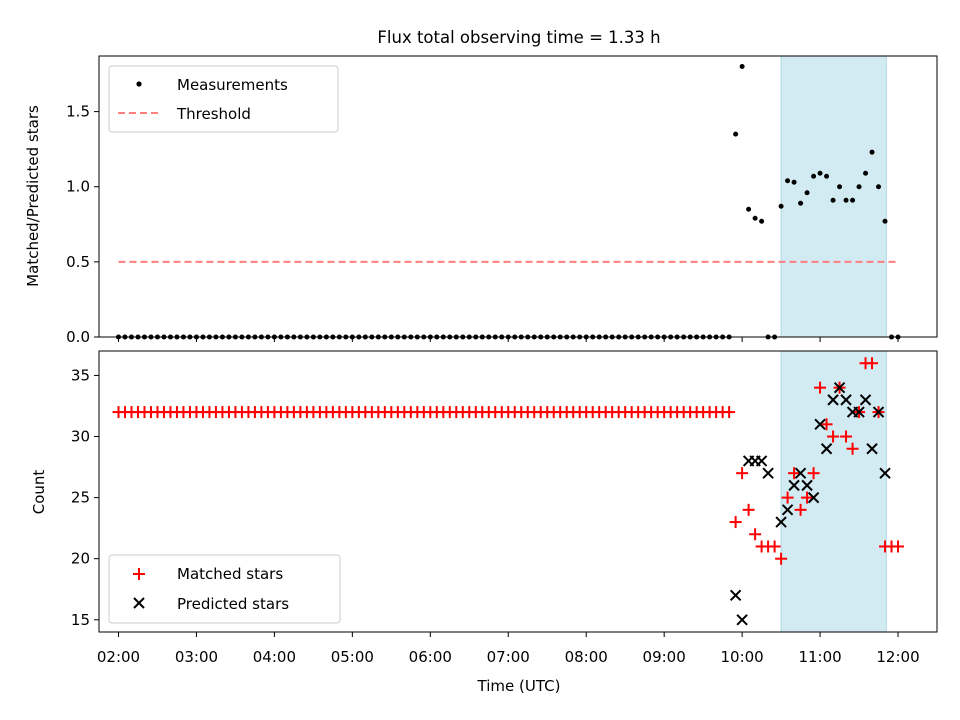 This screenshot has width=960, height=720. Describe the element at coordinates (118, 657) in the screenshot. I see `x-tick-label: 02:00` at that location.